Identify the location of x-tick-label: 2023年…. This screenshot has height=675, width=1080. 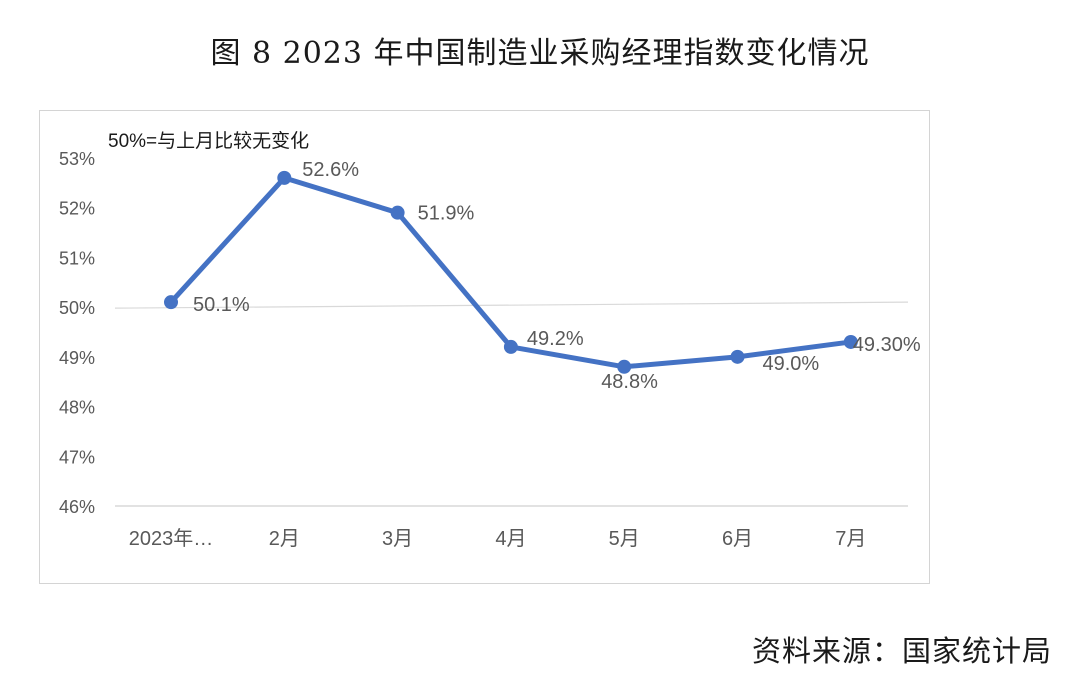
(171, 538).